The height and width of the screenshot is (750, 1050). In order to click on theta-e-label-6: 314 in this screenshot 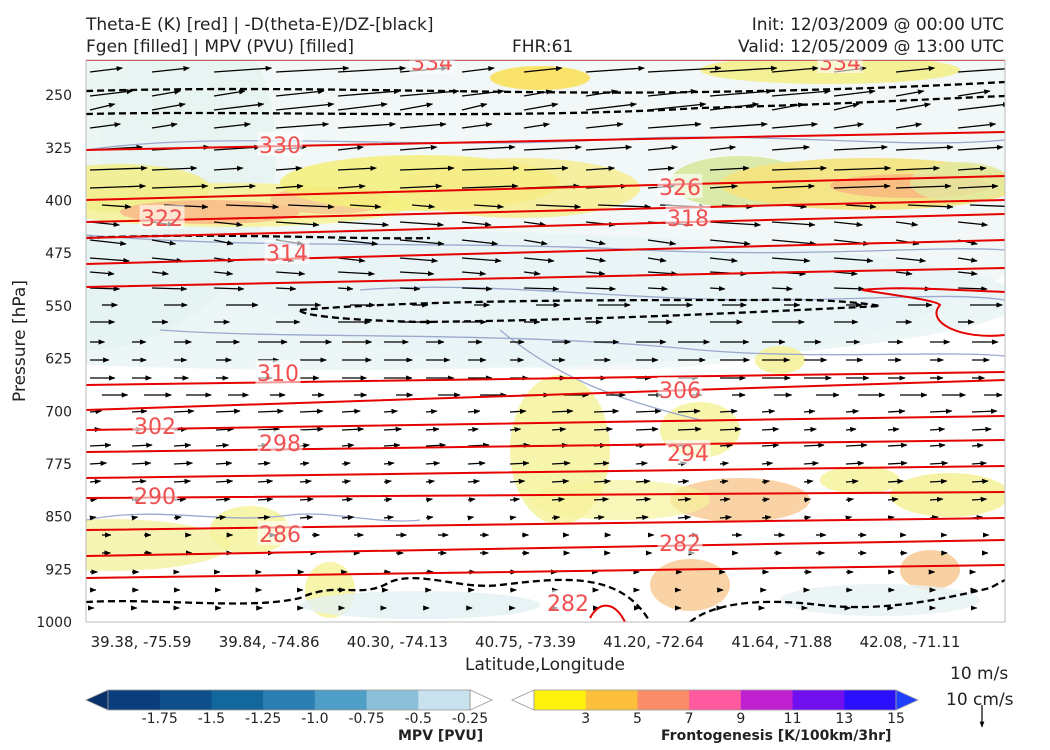, I will do `click(287, 254)`.